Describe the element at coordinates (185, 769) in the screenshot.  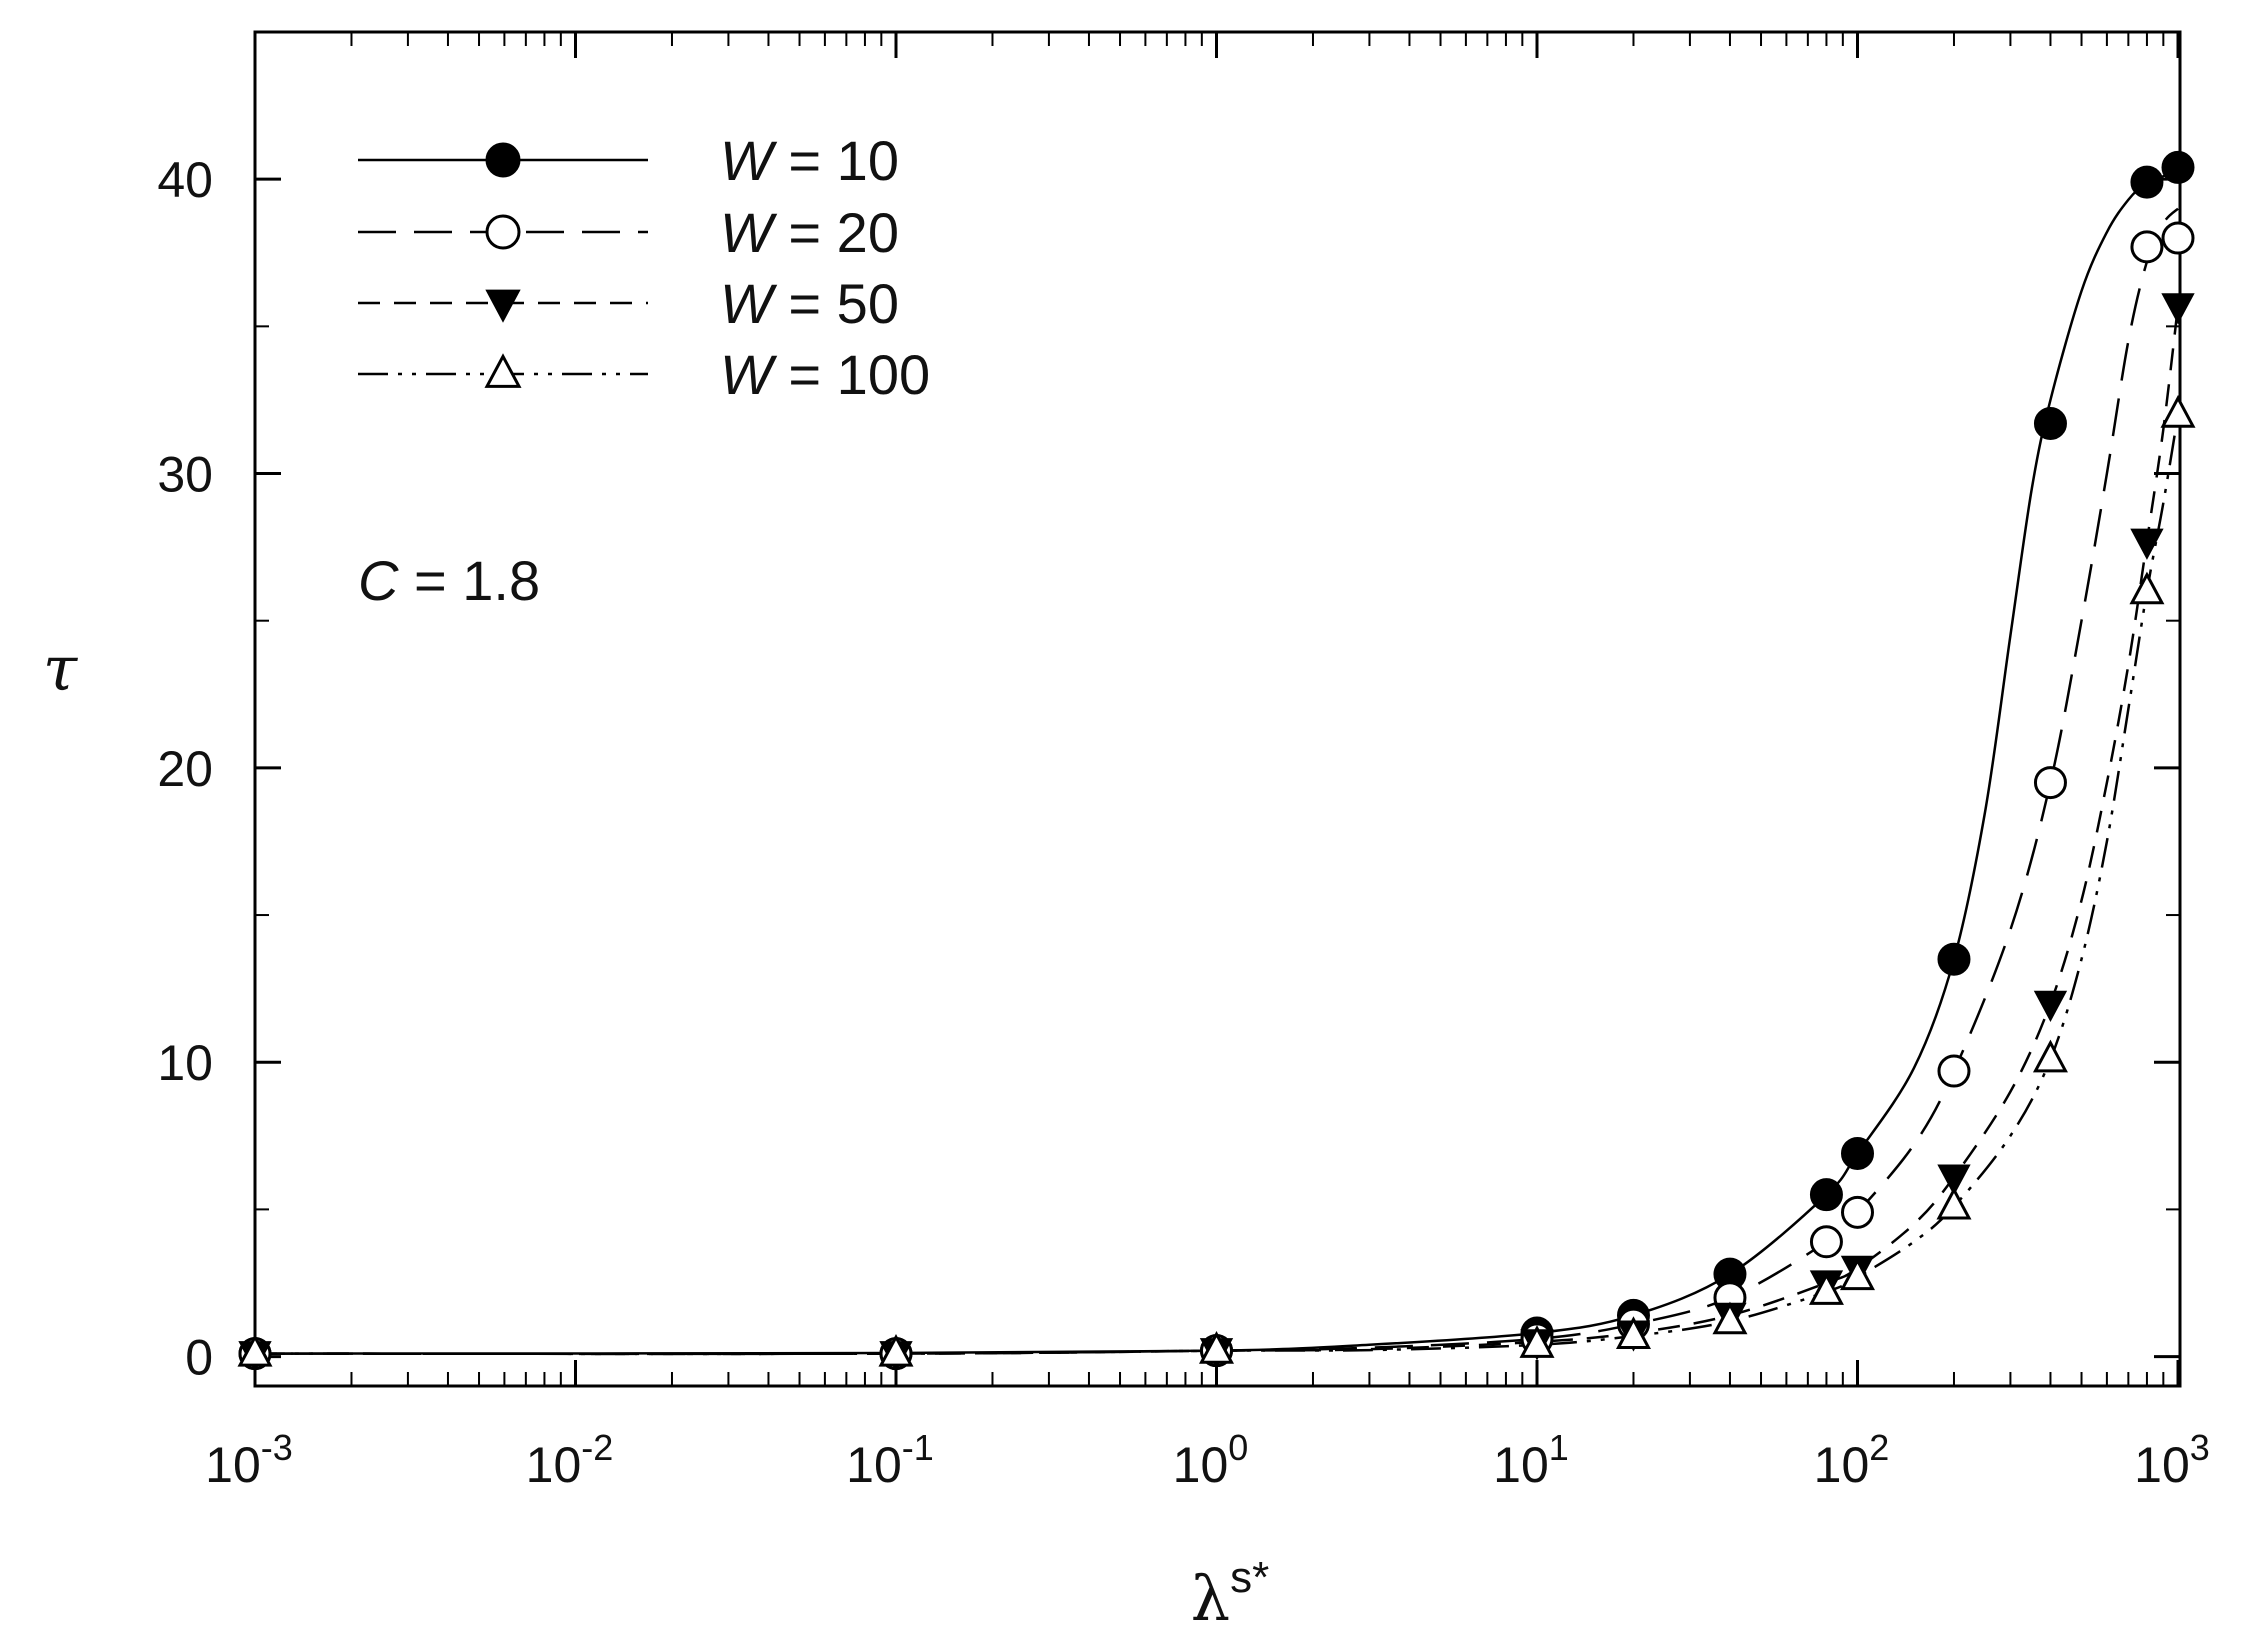
I see `y-tick-label: 20` at that location.